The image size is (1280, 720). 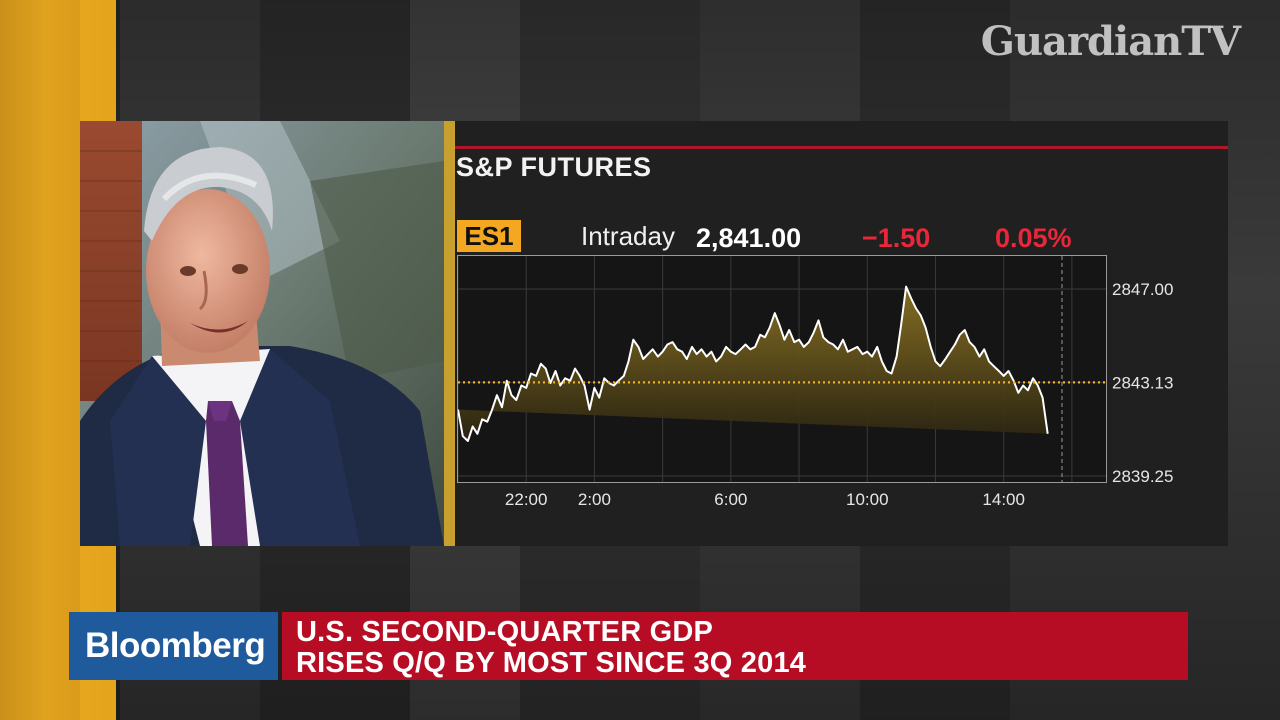 What do you see at coordinates (896, 238) in the screenshot?
I see `net-change: −1.50` at bounding box center [896, 238].